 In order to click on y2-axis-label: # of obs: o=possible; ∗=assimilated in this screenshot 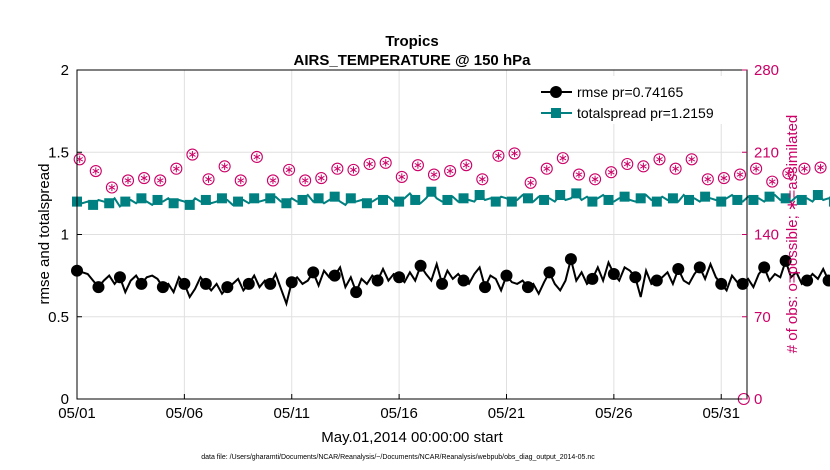, I will do `click(792, 234)`.